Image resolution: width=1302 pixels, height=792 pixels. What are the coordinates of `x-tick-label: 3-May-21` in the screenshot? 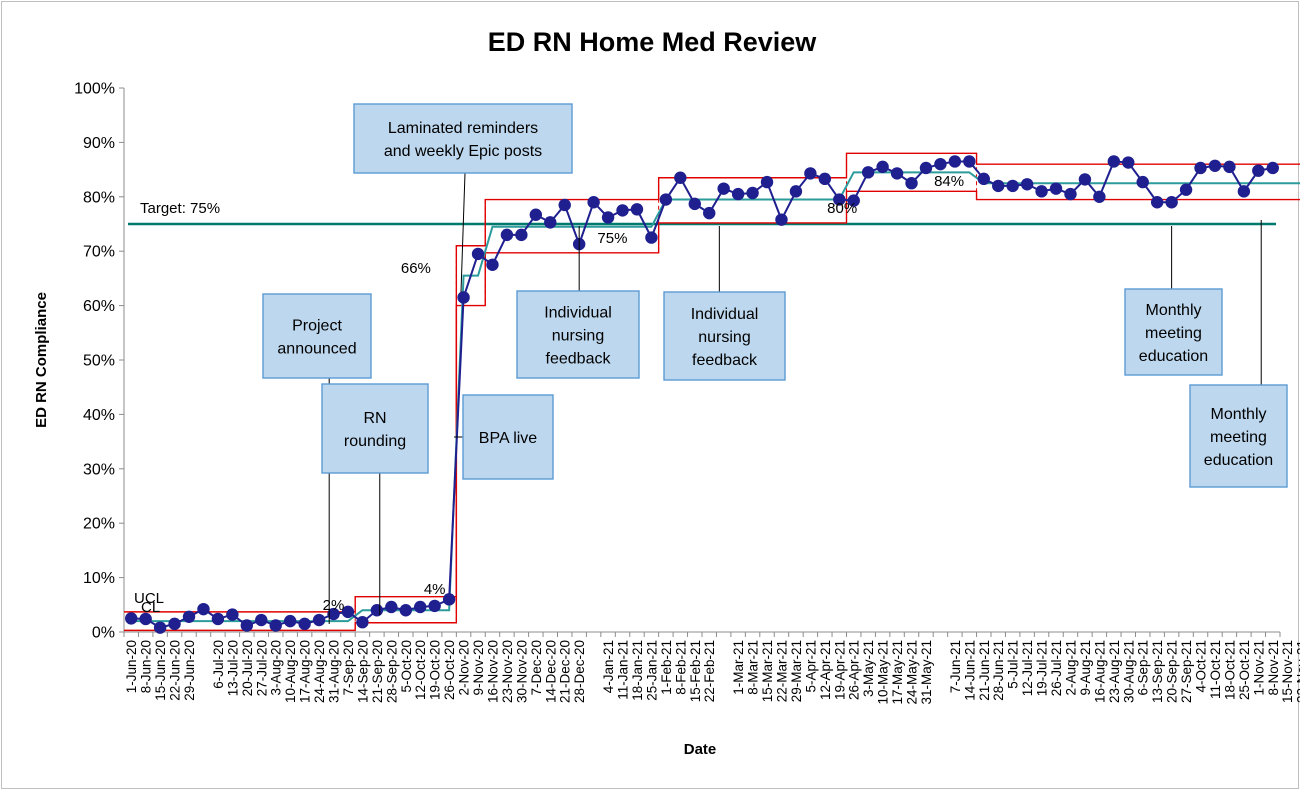 It's located at (868, 668).